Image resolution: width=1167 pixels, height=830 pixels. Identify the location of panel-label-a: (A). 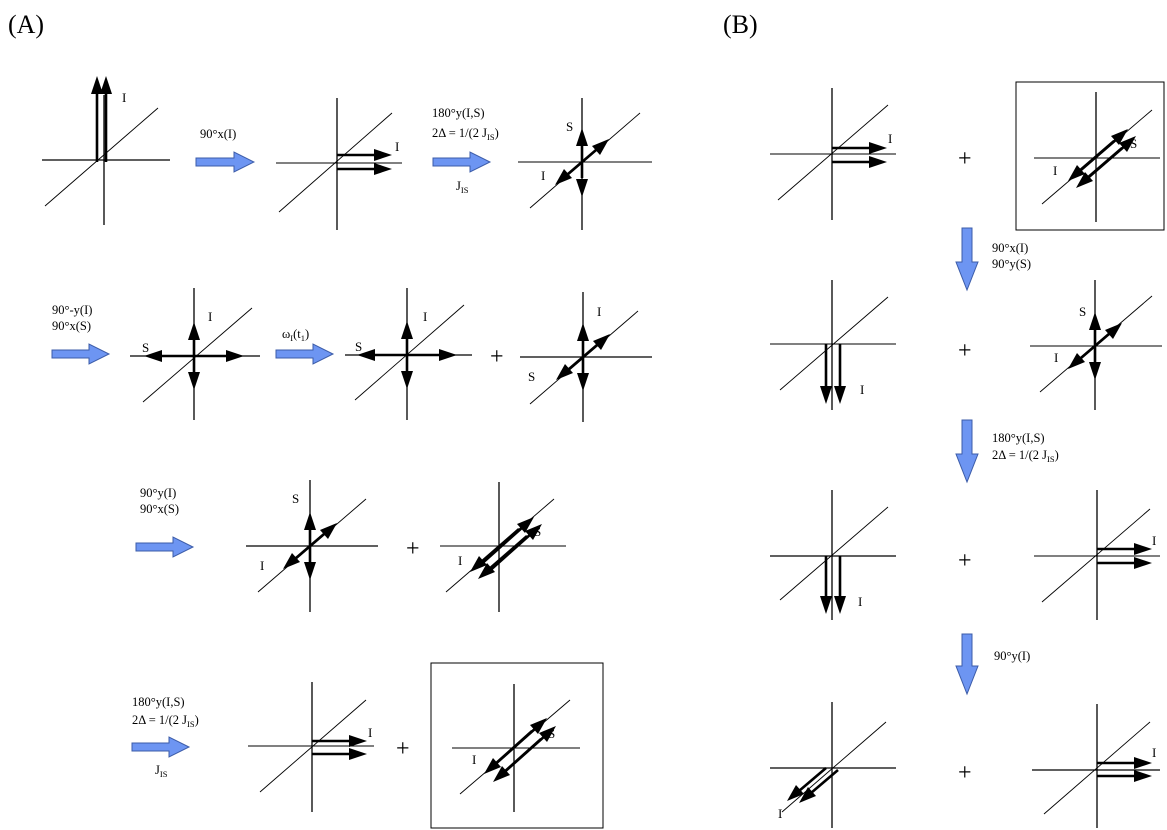
(26, 24).